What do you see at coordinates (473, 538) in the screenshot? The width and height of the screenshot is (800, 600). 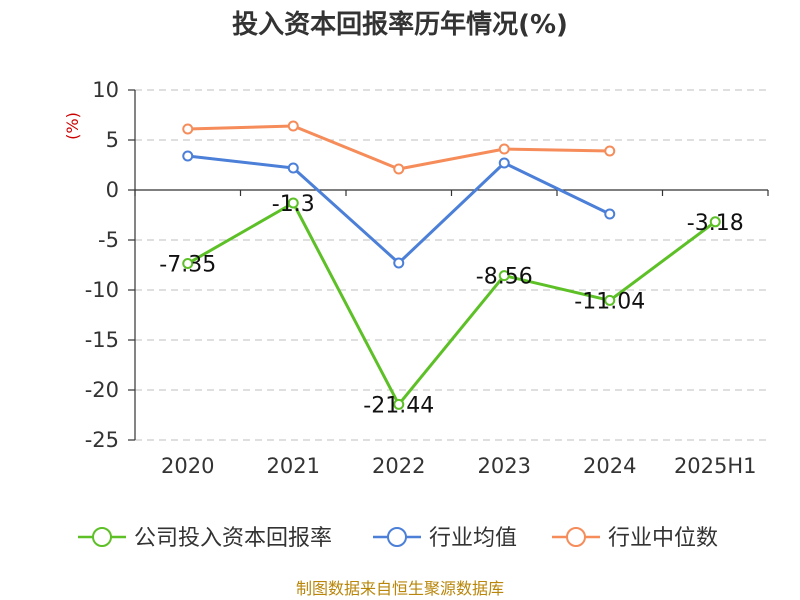 I see `legend-label: 行业均值` at bounding box center [473, 538].